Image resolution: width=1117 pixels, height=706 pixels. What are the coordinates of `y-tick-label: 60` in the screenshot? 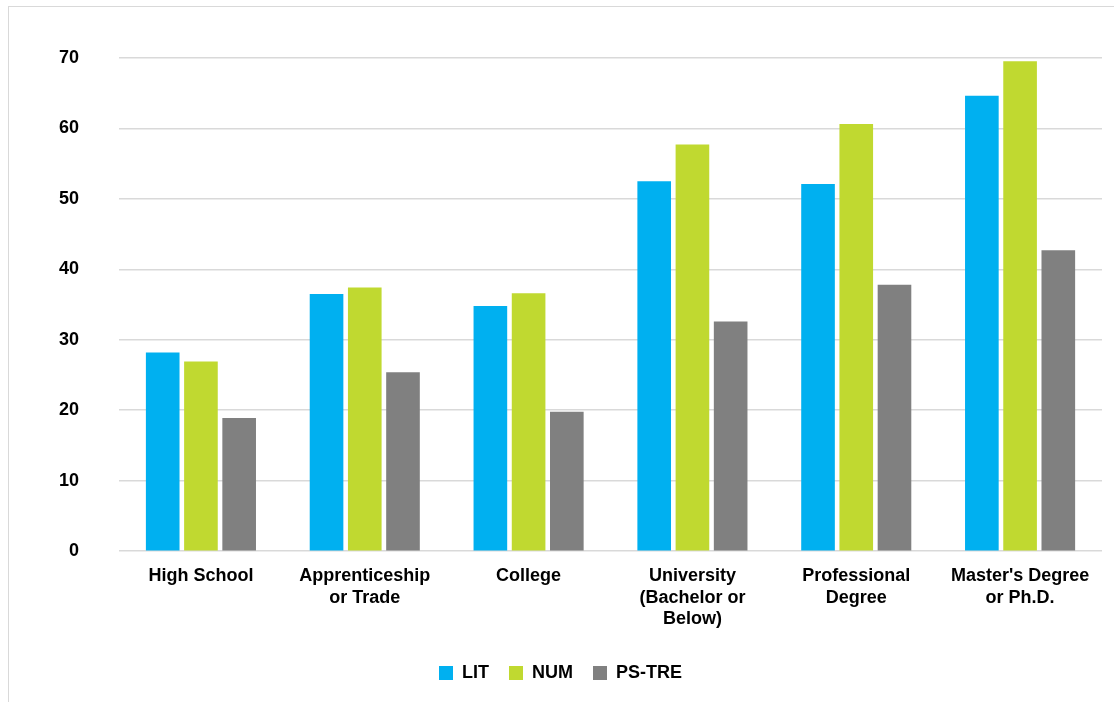 It's located at (69, 127).